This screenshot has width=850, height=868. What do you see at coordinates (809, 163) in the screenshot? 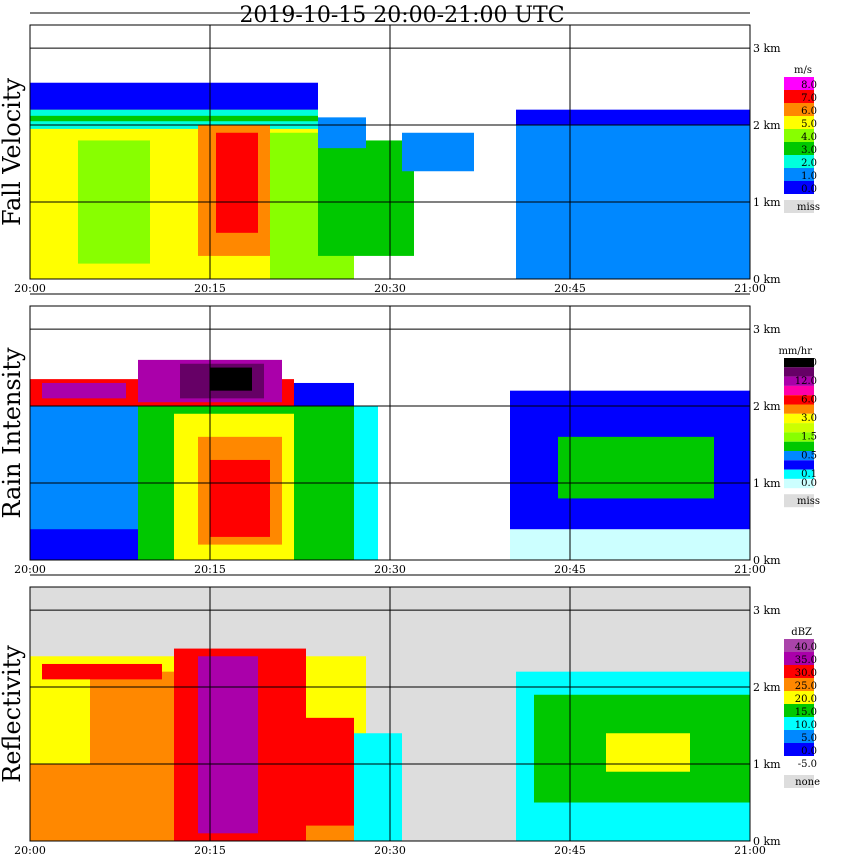
I see `colorbar-label: 2.0` at bounding box center [809, 163].